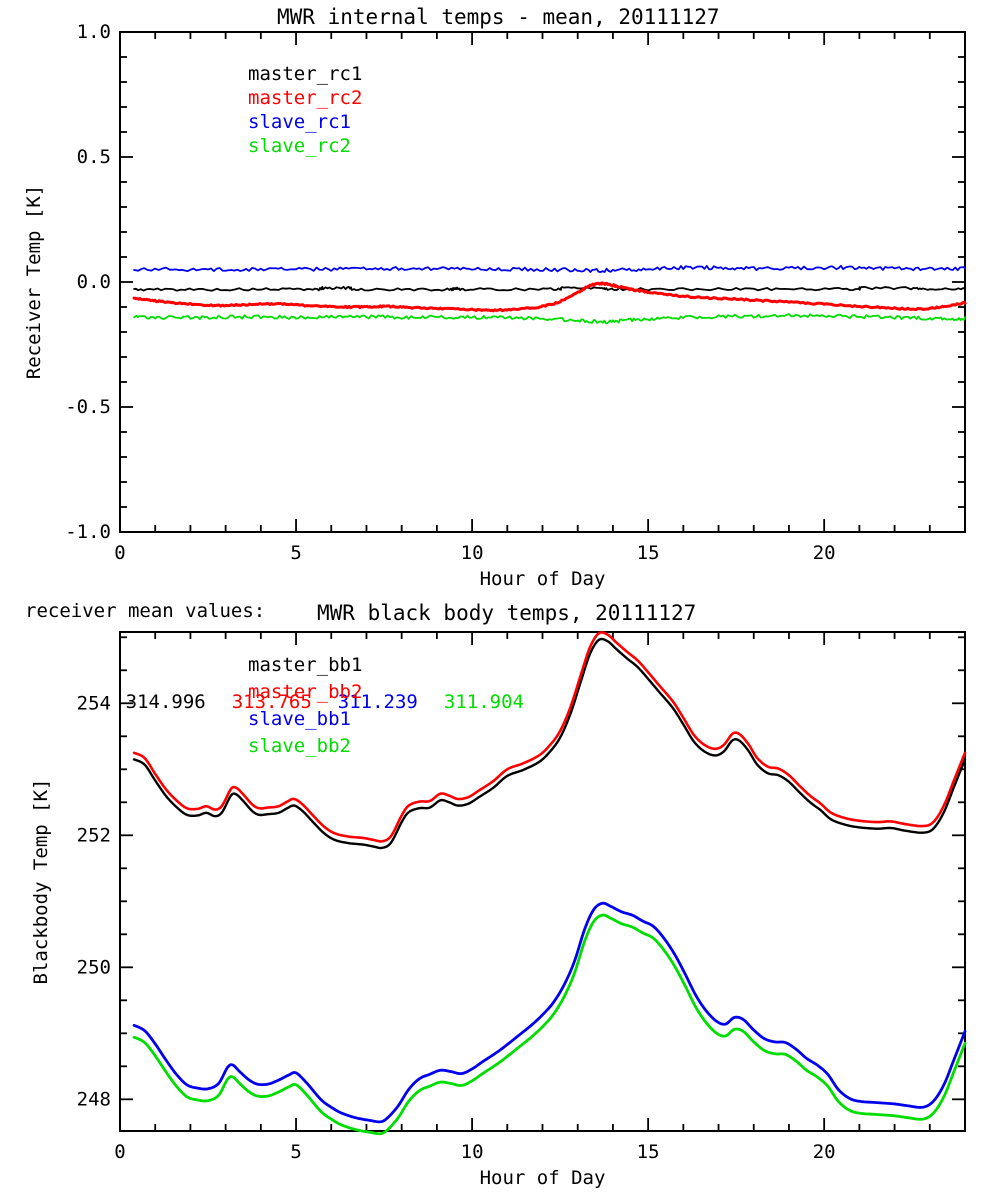 Image resolution: width=1000 pixels, height=1200 pixels. Describe the element at coordinates (94, 835) in the screenshot. I see `y-tick-label: 252` at that location.